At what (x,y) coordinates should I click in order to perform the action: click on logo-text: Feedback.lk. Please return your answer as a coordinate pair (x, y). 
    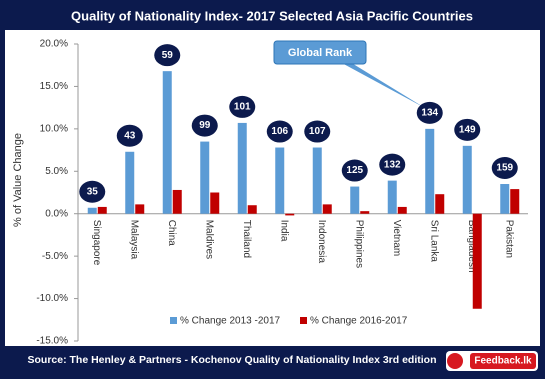
    Looking at the image, I should click on (503, 361).